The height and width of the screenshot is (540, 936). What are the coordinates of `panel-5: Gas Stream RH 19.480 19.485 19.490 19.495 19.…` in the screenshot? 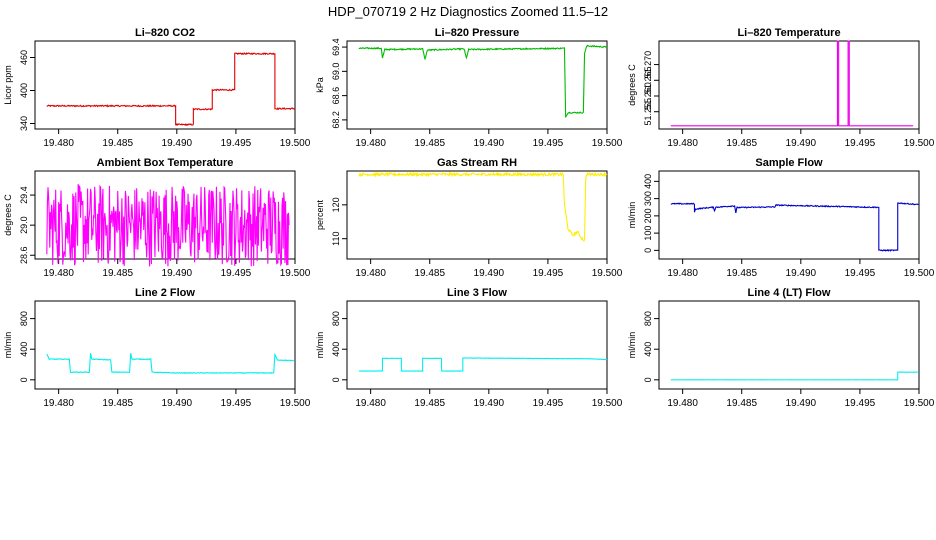 It's located at (469, 218).